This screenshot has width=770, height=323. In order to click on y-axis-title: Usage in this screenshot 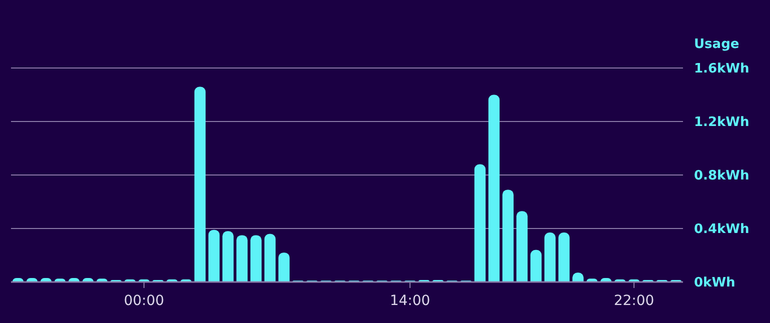, I will do `click(717, 44)`.